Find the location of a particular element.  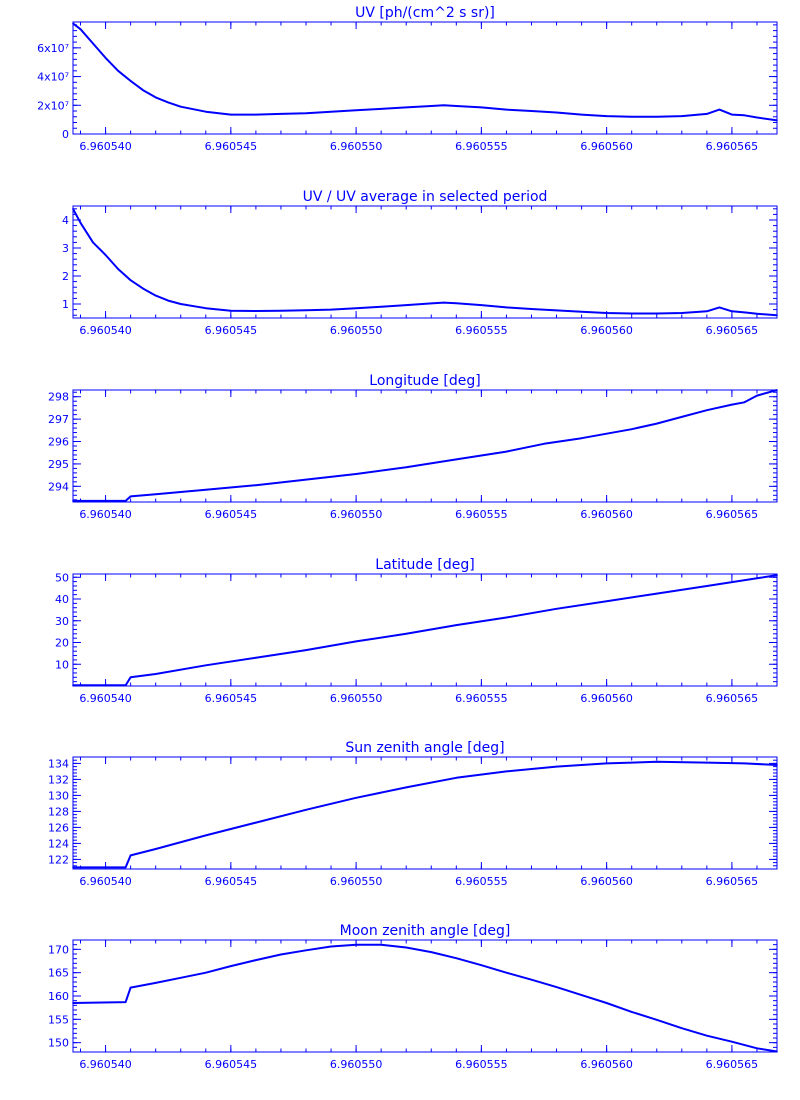

y-tick-label: 170 is located at coordinates (58, 949).